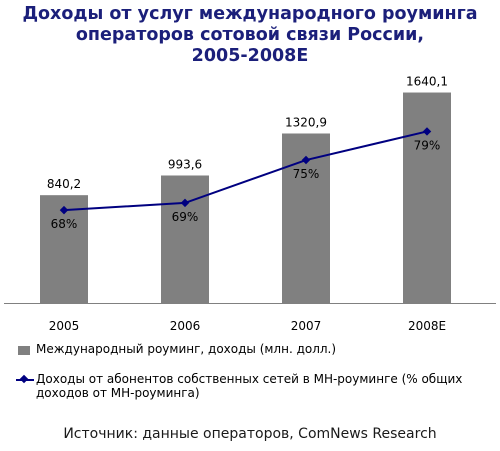 The image size is (500, 451). Describe the element at coordinates (306, 160) in the screenshot. I see `line-point-2007` at that location.